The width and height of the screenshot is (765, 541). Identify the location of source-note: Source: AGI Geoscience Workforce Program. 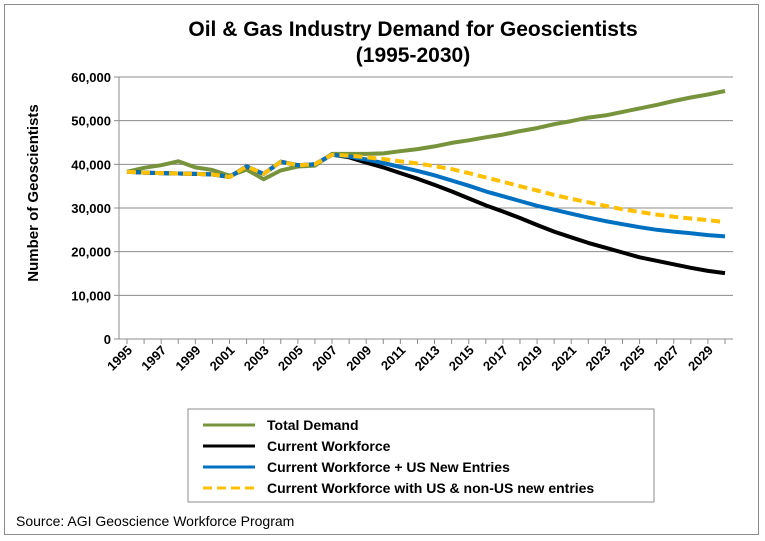
(155, 521).